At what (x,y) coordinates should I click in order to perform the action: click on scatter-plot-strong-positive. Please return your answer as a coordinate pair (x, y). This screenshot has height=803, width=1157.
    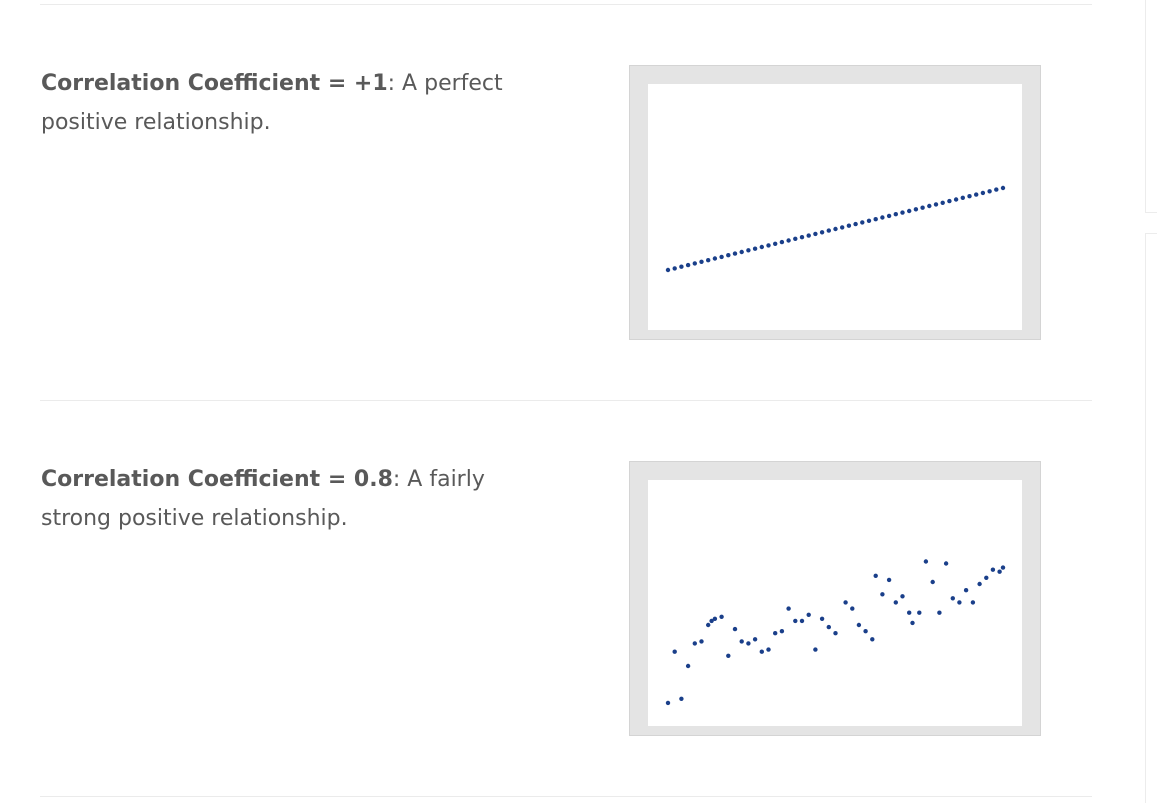
    Looking at the image, I should click on (835, 598).